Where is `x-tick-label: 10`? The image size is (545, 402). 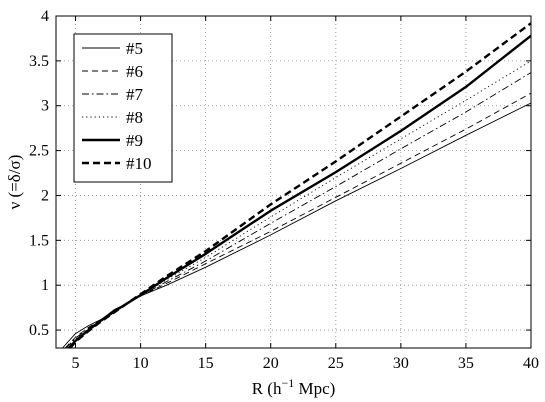
x-tick-label: 10 is located at coordinates (141, 363).